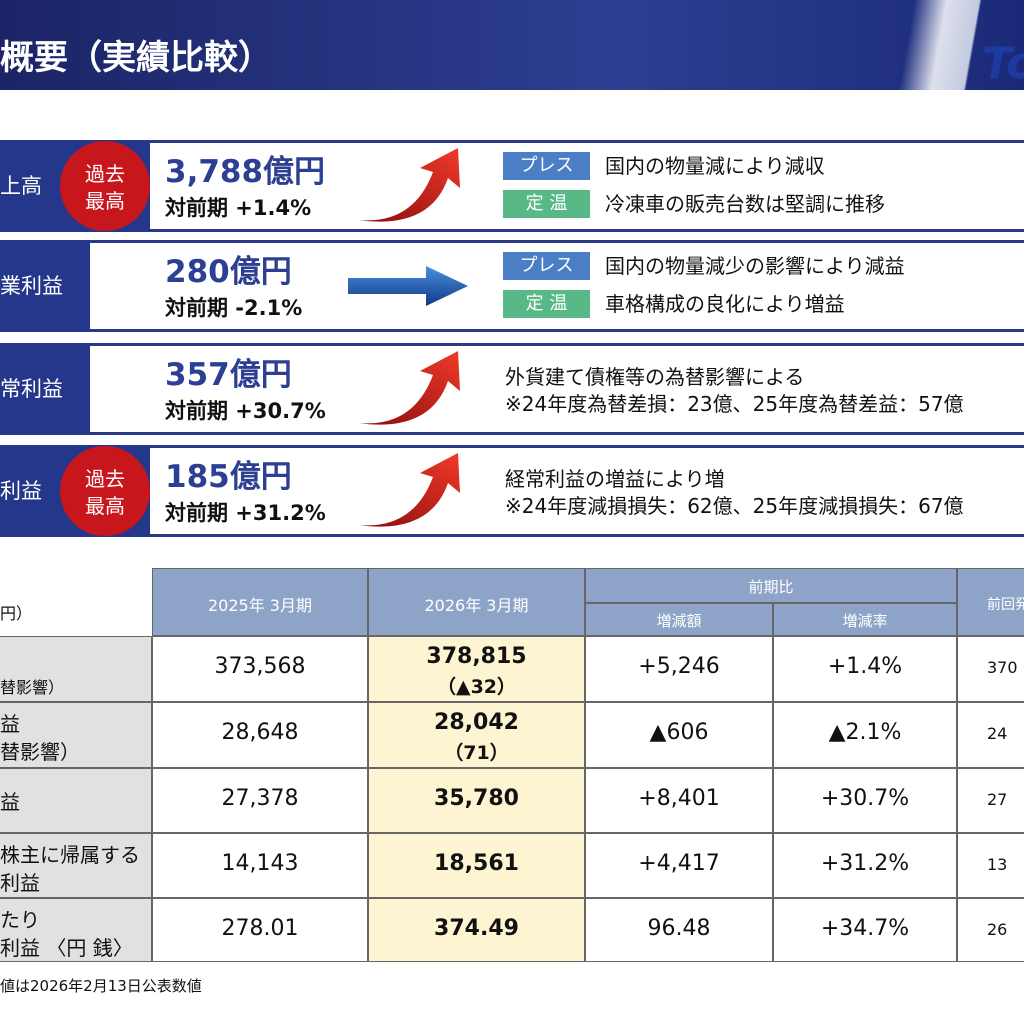 The image size is (1024, 1024). I want to click on cell-text: 27,378, so click(260, 798).